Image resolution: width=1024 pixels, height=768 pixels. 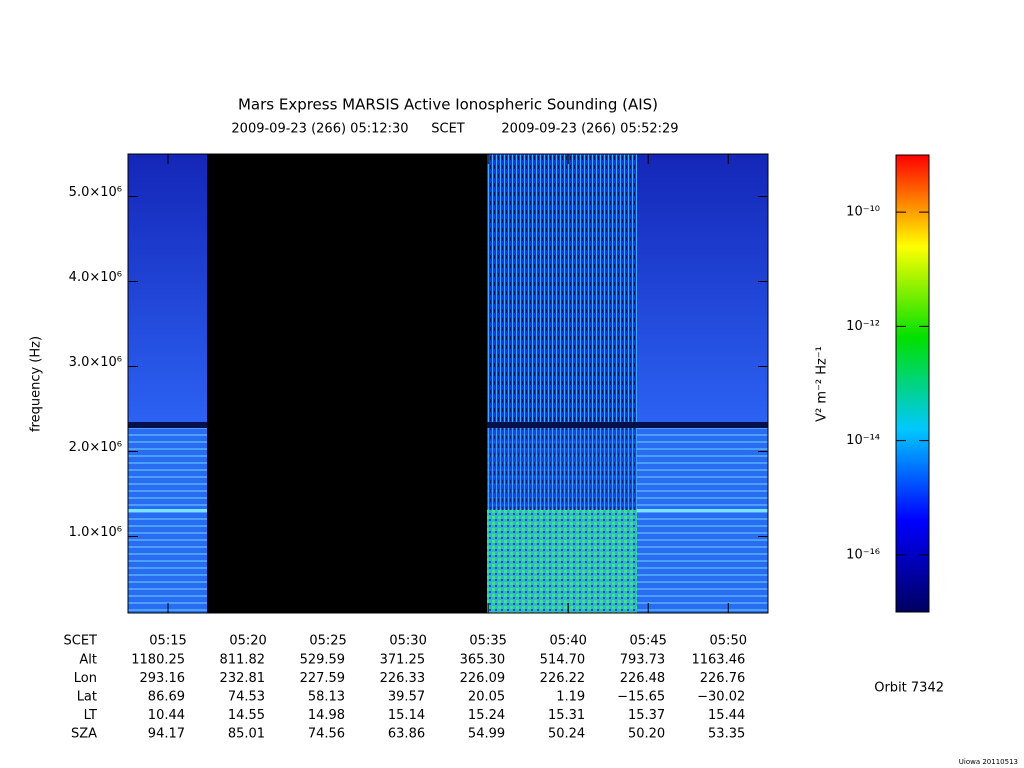 What do you see at coordinates (327, 641) in the screenshot?
I see `x-tick-label: 05:25` at bounding box center [327, 641].